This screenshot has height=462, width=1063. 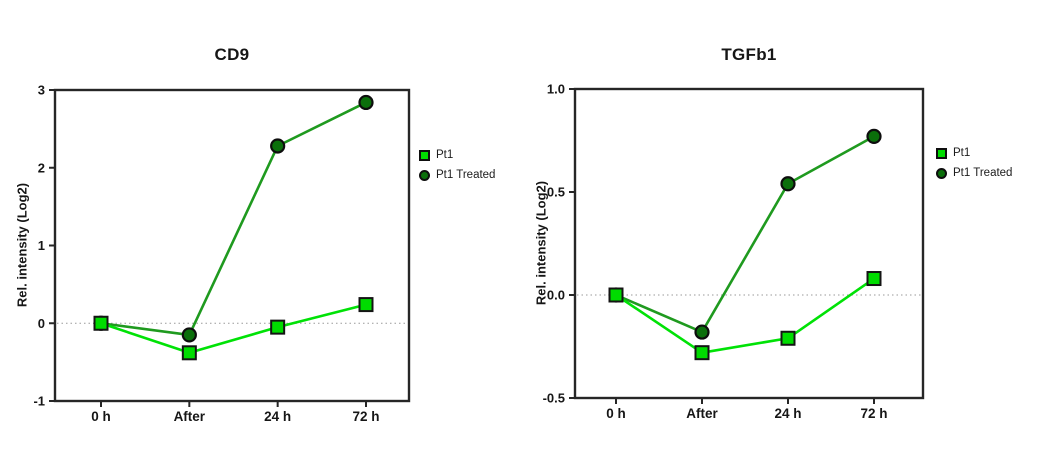 What do you see at coordinates (39, 401) in the screenshot?
I see `y-tick-label: -1` at bounding box center [39, 401].